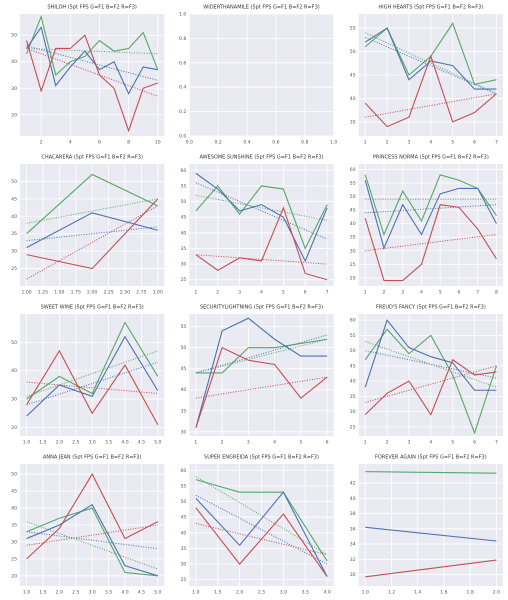 The image size is (508, 600). What do you see at coordinates (353, 484) in the screenshot?
I see `y-tick-label: 42` at bounding box center [353, 484].